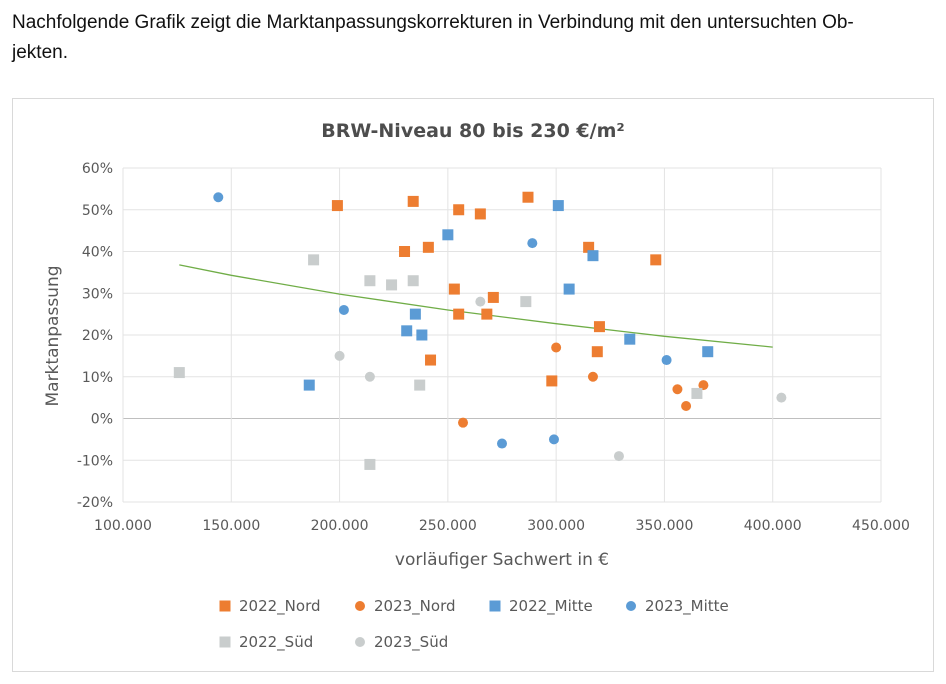 The height and width of the screenshot is (684, 946). Describe the element at coordinates (97, 211) in the screenshot. I see `y-tick-label: 50%` at that location.